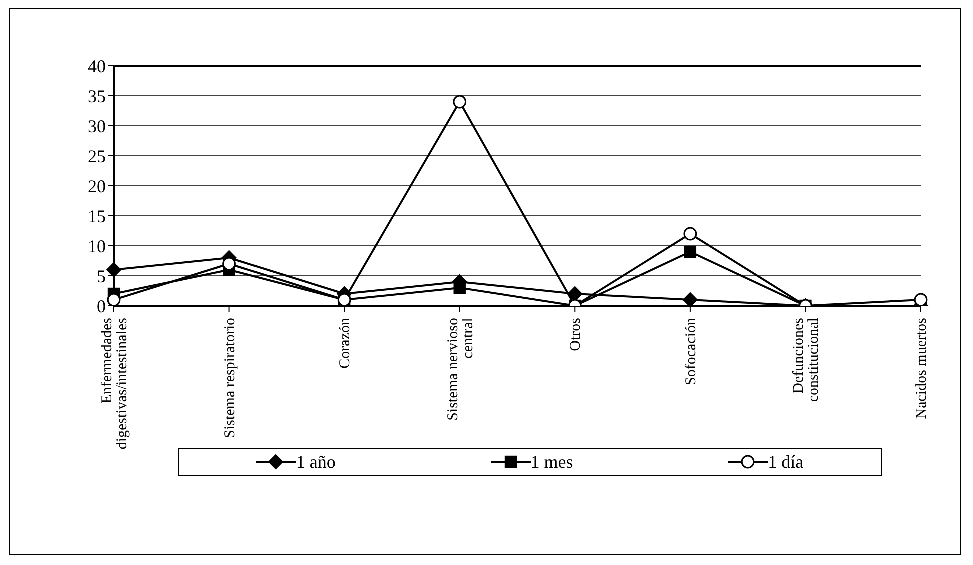 The height and width of the screenshot is (565, 973). Describe the element at coordinates (97, 96) in the screenshot. I see `y-tick-label: 35` at that location.